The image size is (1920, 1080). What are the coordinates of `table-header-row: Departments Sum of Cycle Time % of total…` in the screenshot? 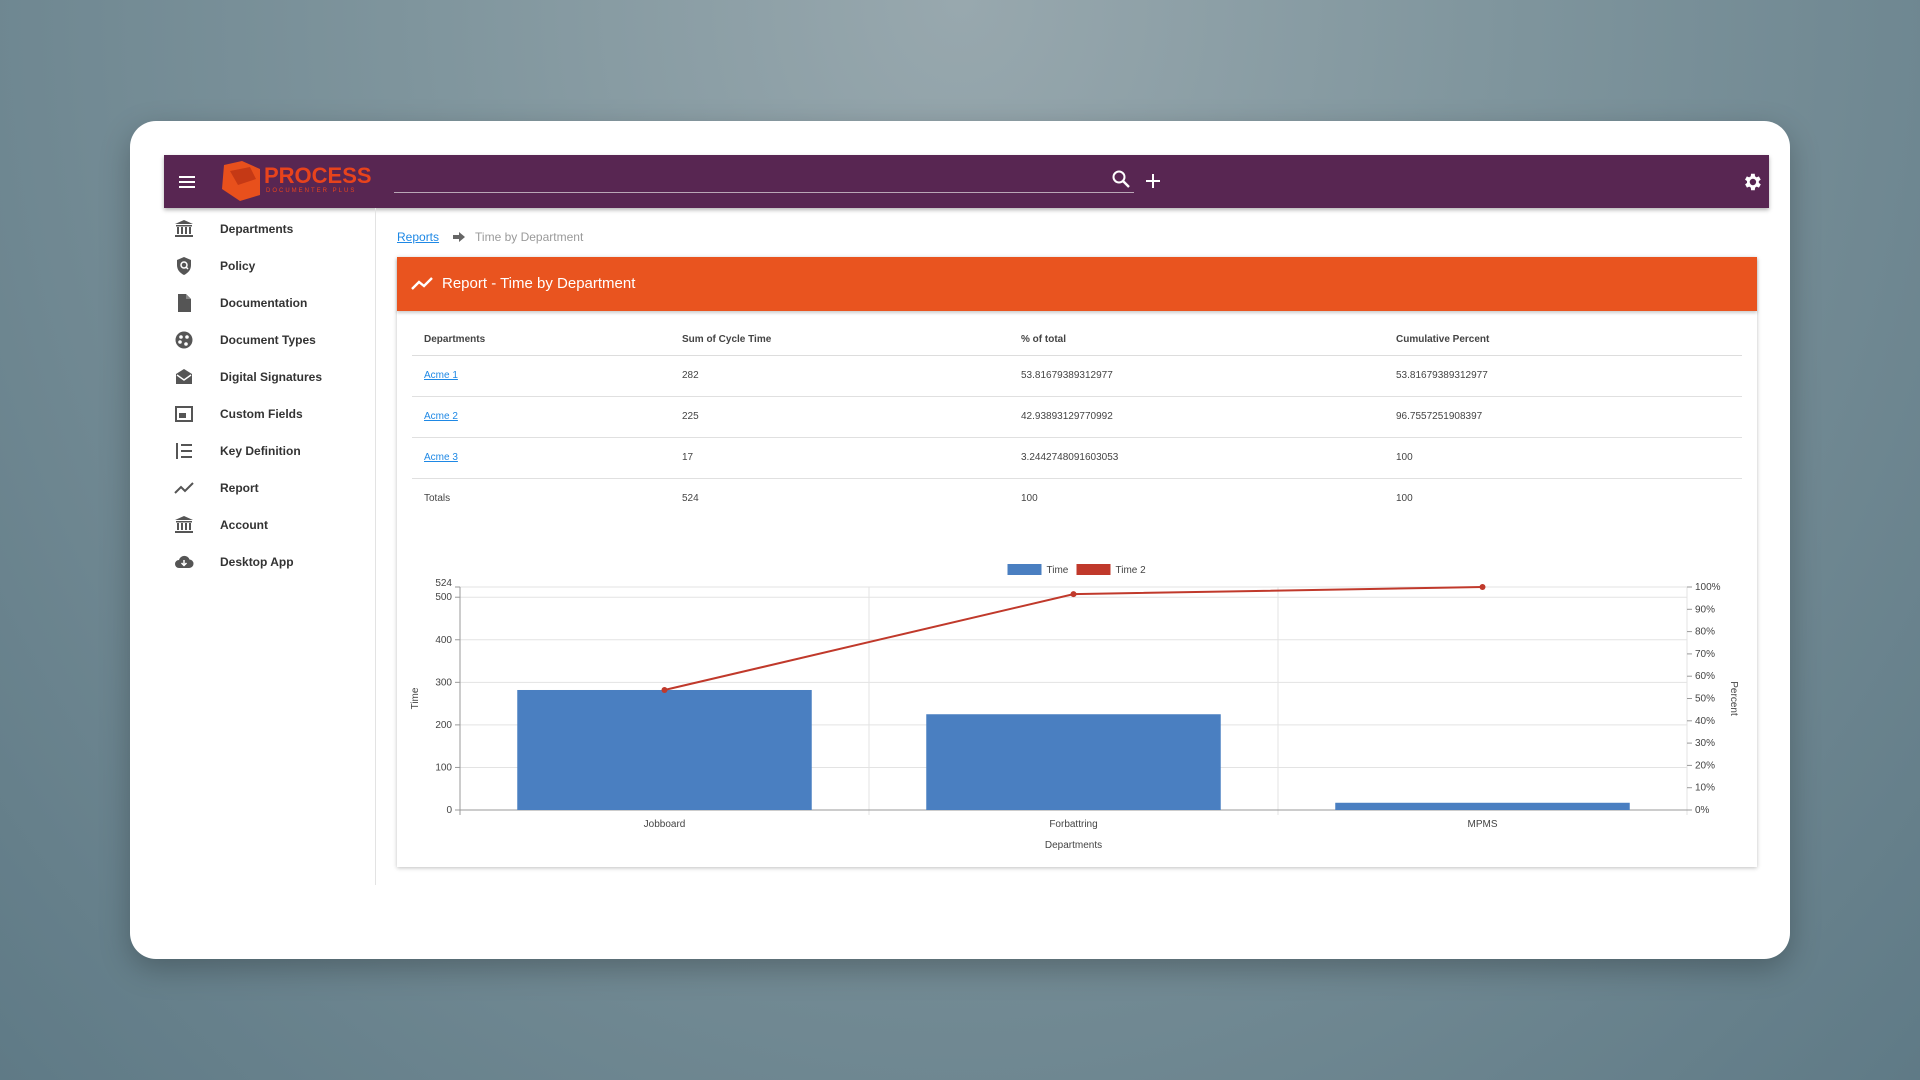 It's located at (1077, 340).